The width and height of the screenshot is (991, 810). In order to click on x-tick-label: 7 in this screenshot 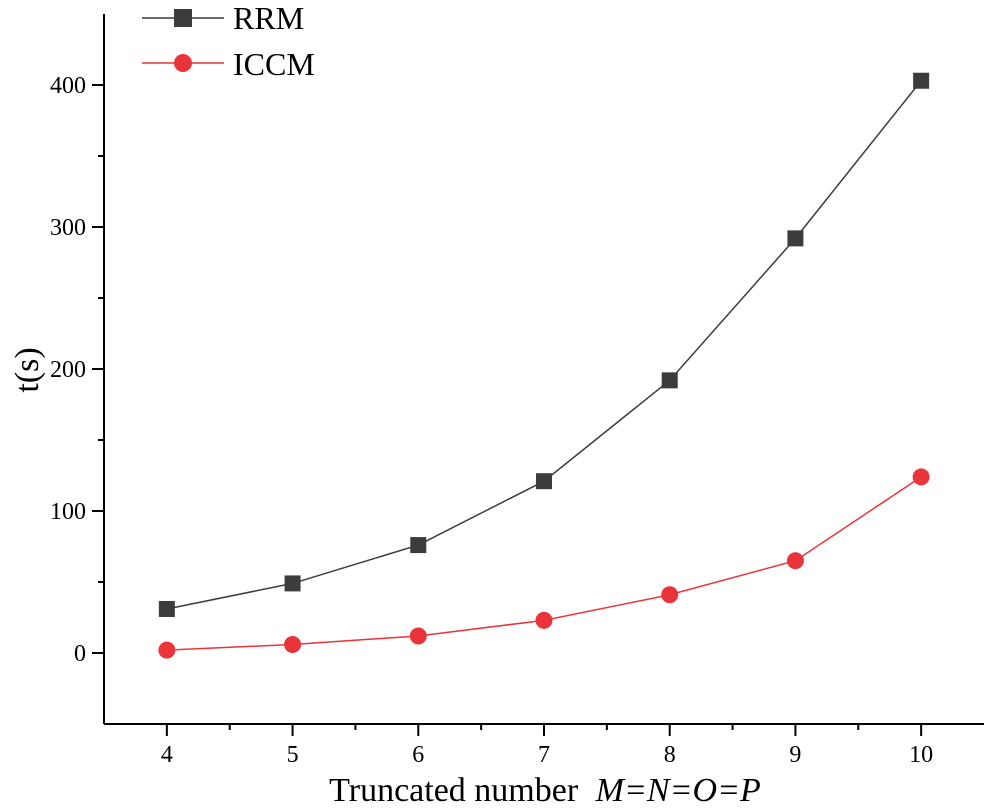, I will do `click(544, 755)`.